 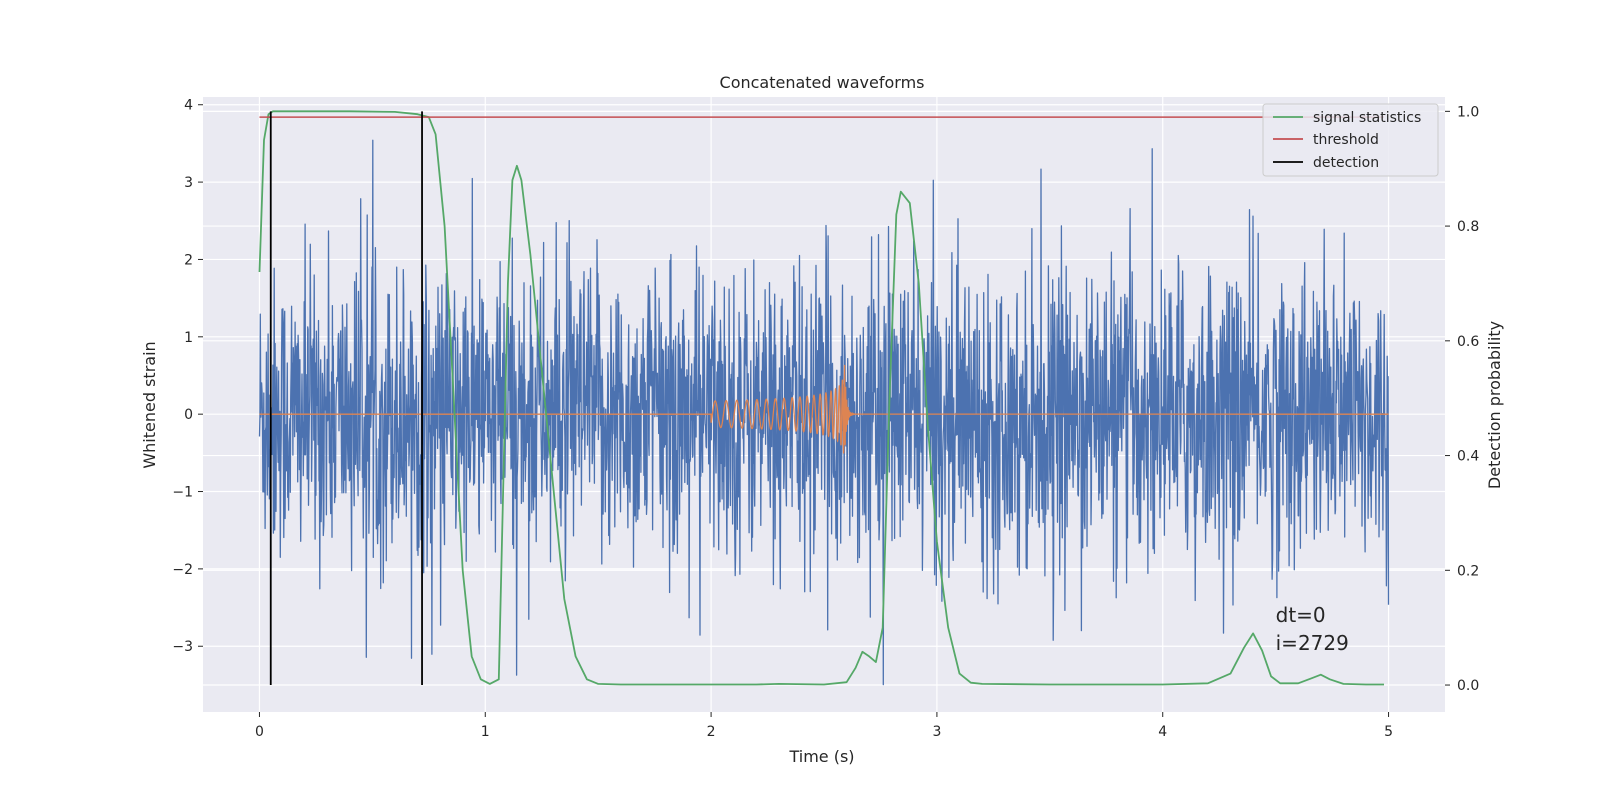 I want to click on y-tick-label: 4, so click(x=188, y=106).